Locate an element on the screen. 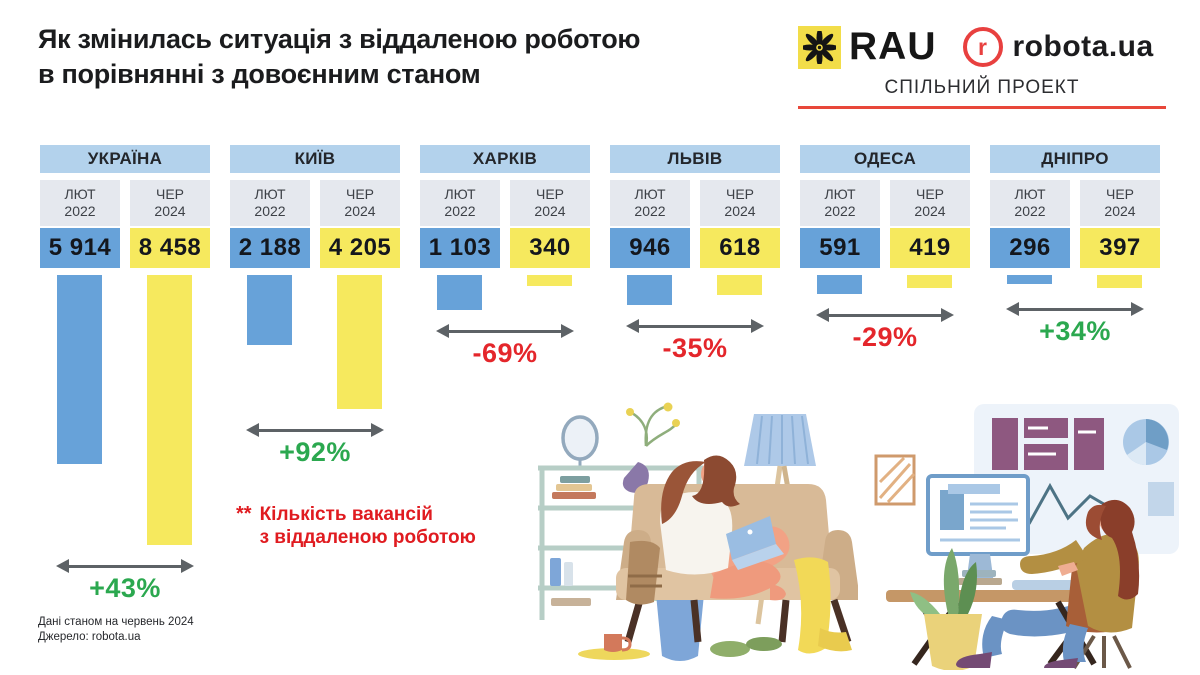  value-feb-2022: 2 188 is located at coordinates (270, 248).